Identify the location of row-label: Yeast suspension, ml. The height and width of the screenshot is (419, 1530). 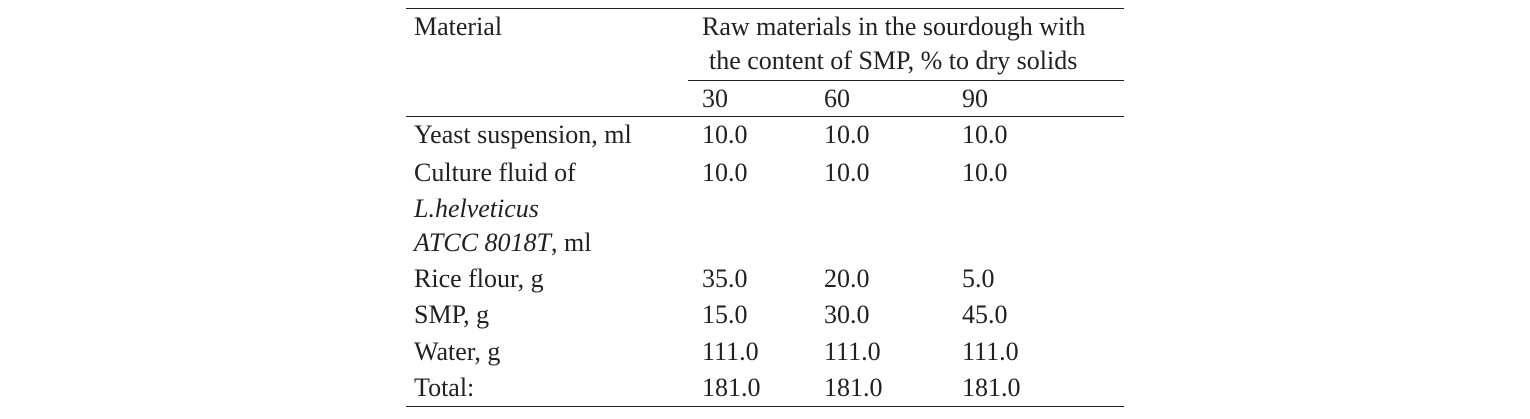
(523, 134).